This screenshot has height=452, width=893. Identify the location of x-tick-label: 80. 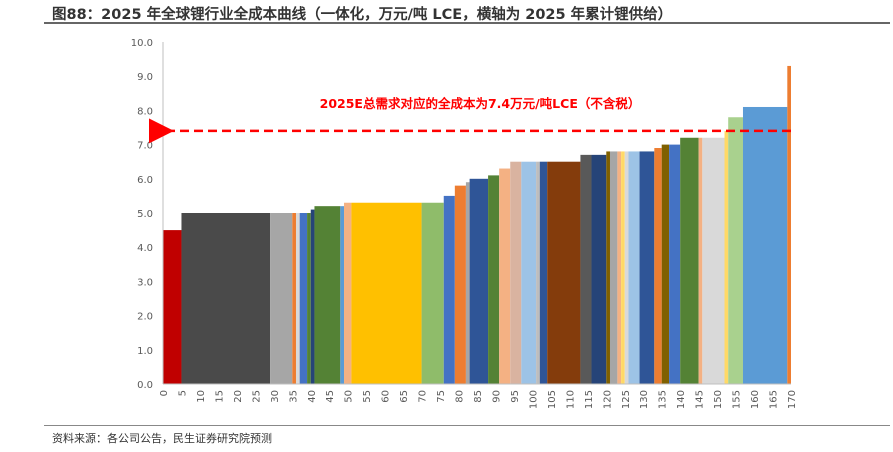
(460, 396).